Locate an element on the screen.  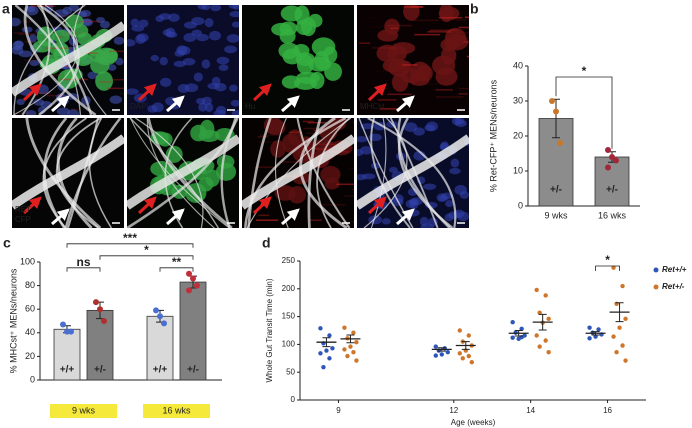
sem-bar is located at coordinates (518, 333).